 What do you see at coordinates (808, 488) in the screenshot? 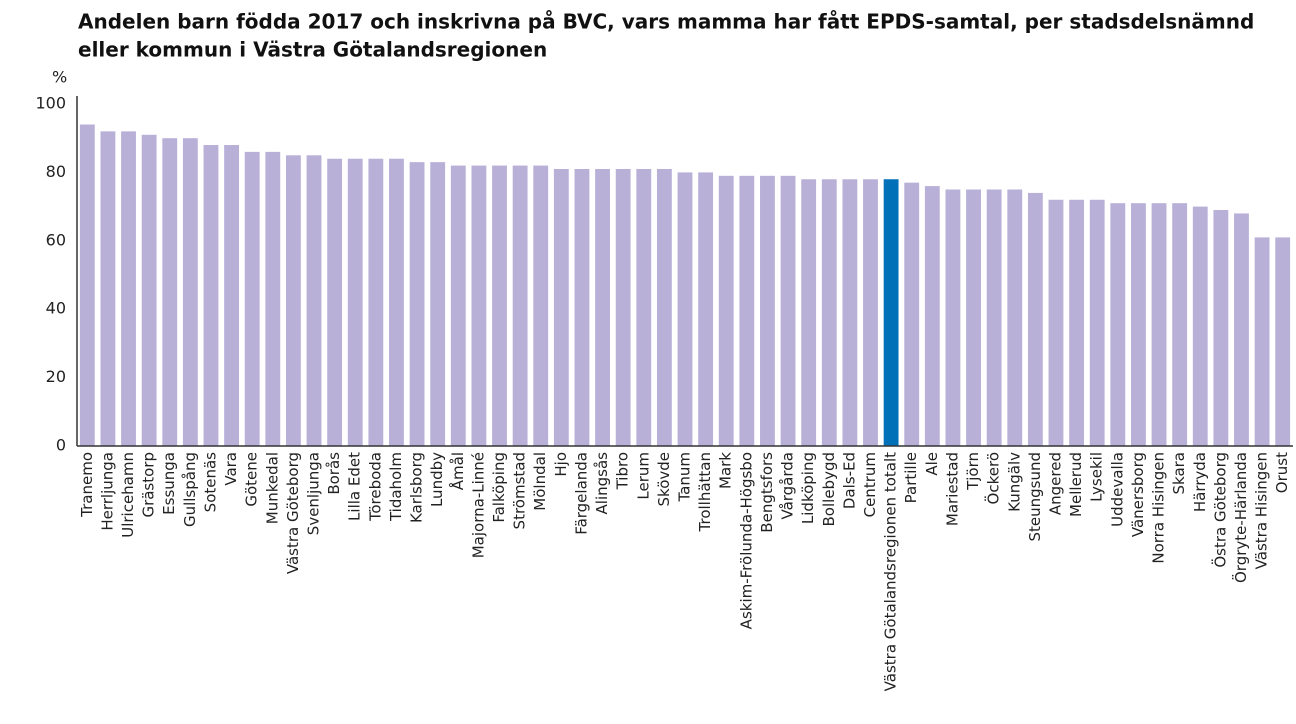
I see `x-tick-label: Lidköping` at bounding box center [808, 488].